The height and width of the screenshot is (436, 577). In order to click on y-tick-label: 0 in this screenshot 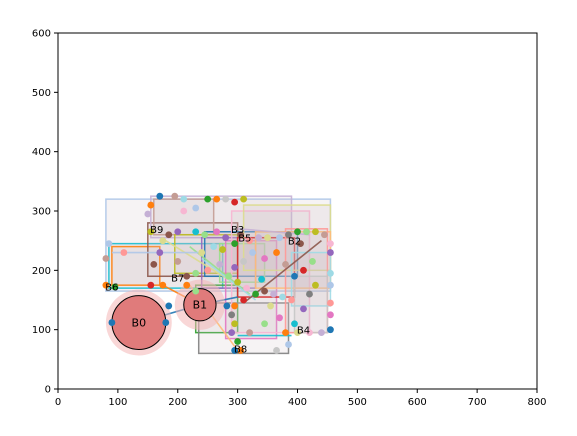, I will do `click(48, 390)`.